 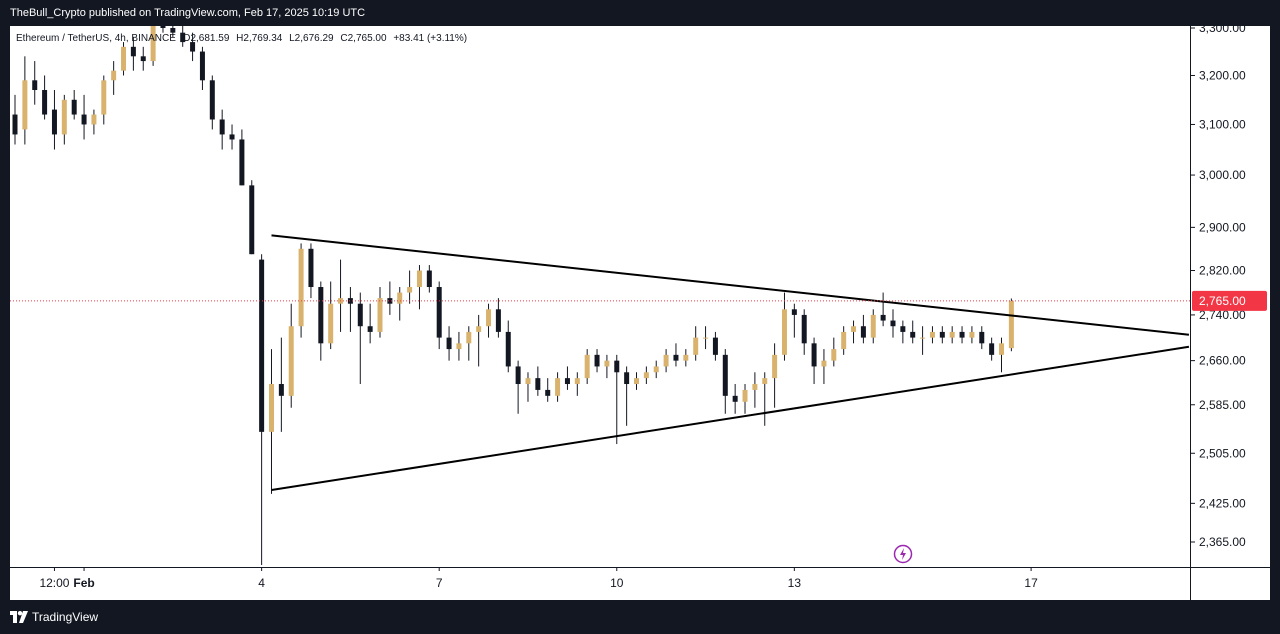 I want to click on lightning-icon, so click(x=903, y=554).